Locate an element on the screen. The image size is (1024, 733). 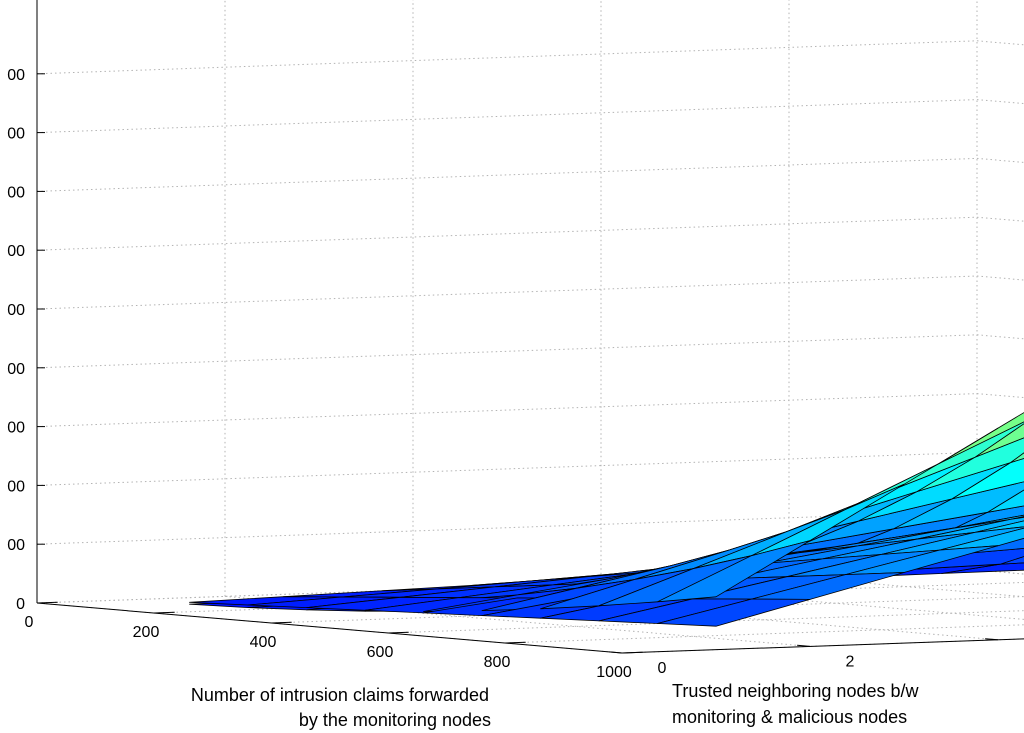
x-tick-label: 400 is located at coordinates (263, 642).